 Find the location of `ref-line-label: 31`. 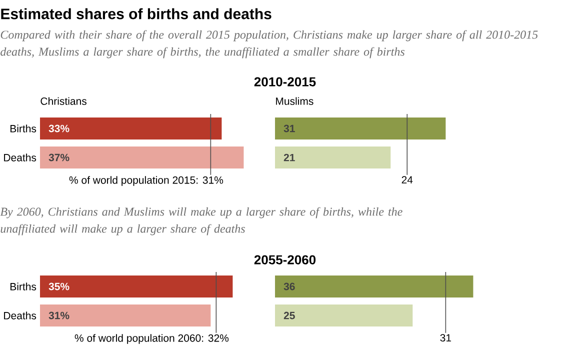

ref-line-label: 31 is located at coordinates (445, 338).